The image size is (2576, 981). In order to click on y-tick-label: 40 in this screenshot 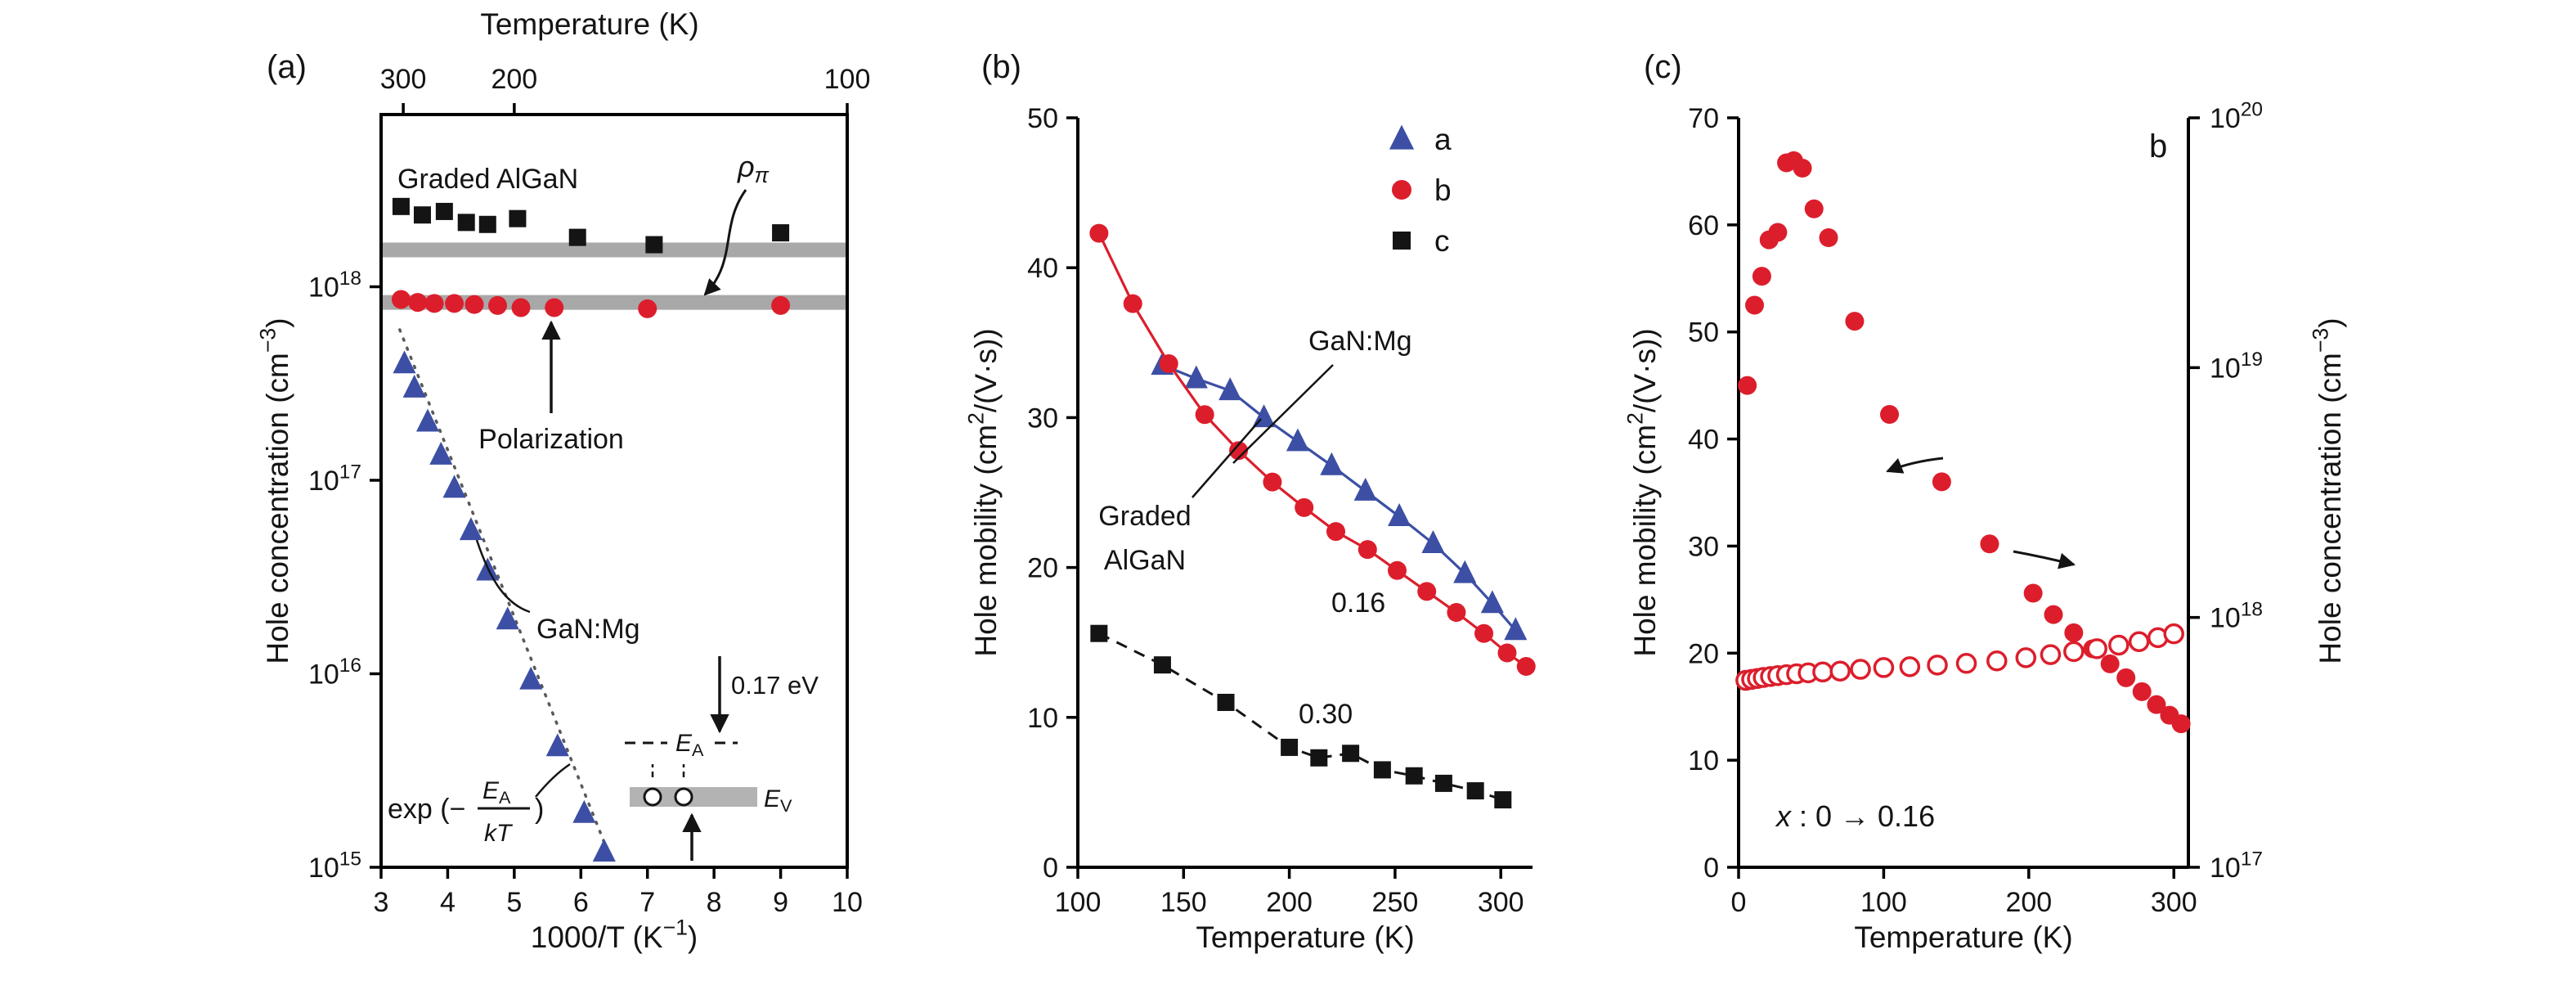, I will do `click(1043, 269)`.